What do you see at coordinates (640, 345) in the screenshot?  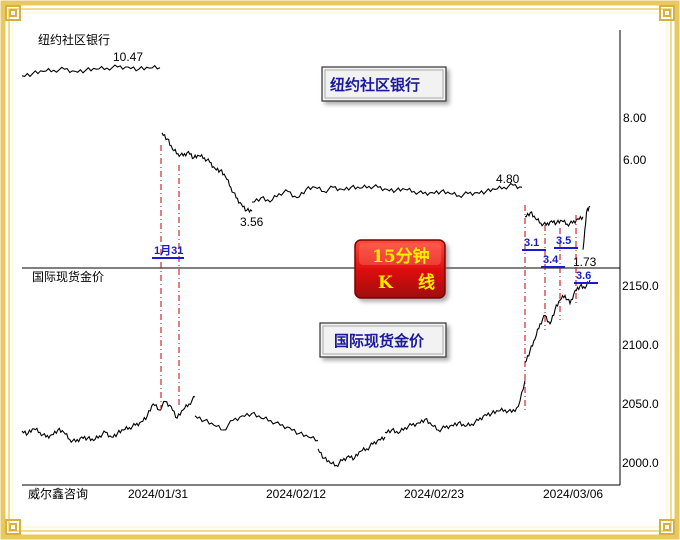 I see `bottom-ytick: 2100.0` at bounding box center [640, 345].